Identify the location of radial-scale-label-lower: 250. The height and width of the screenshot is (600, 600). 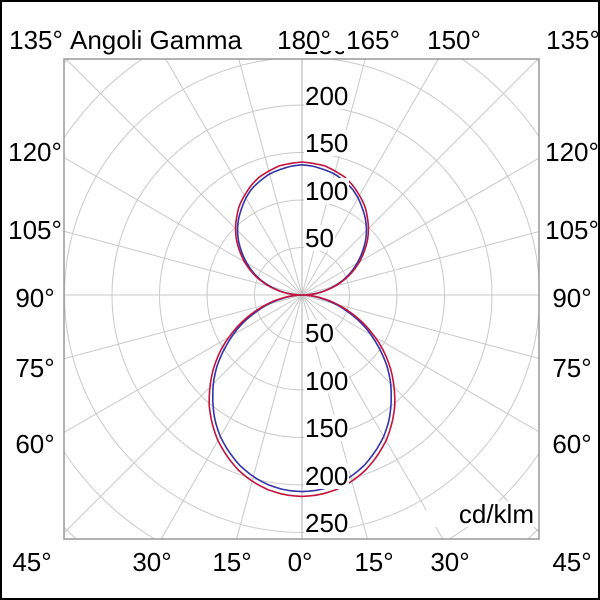
(327, 523).